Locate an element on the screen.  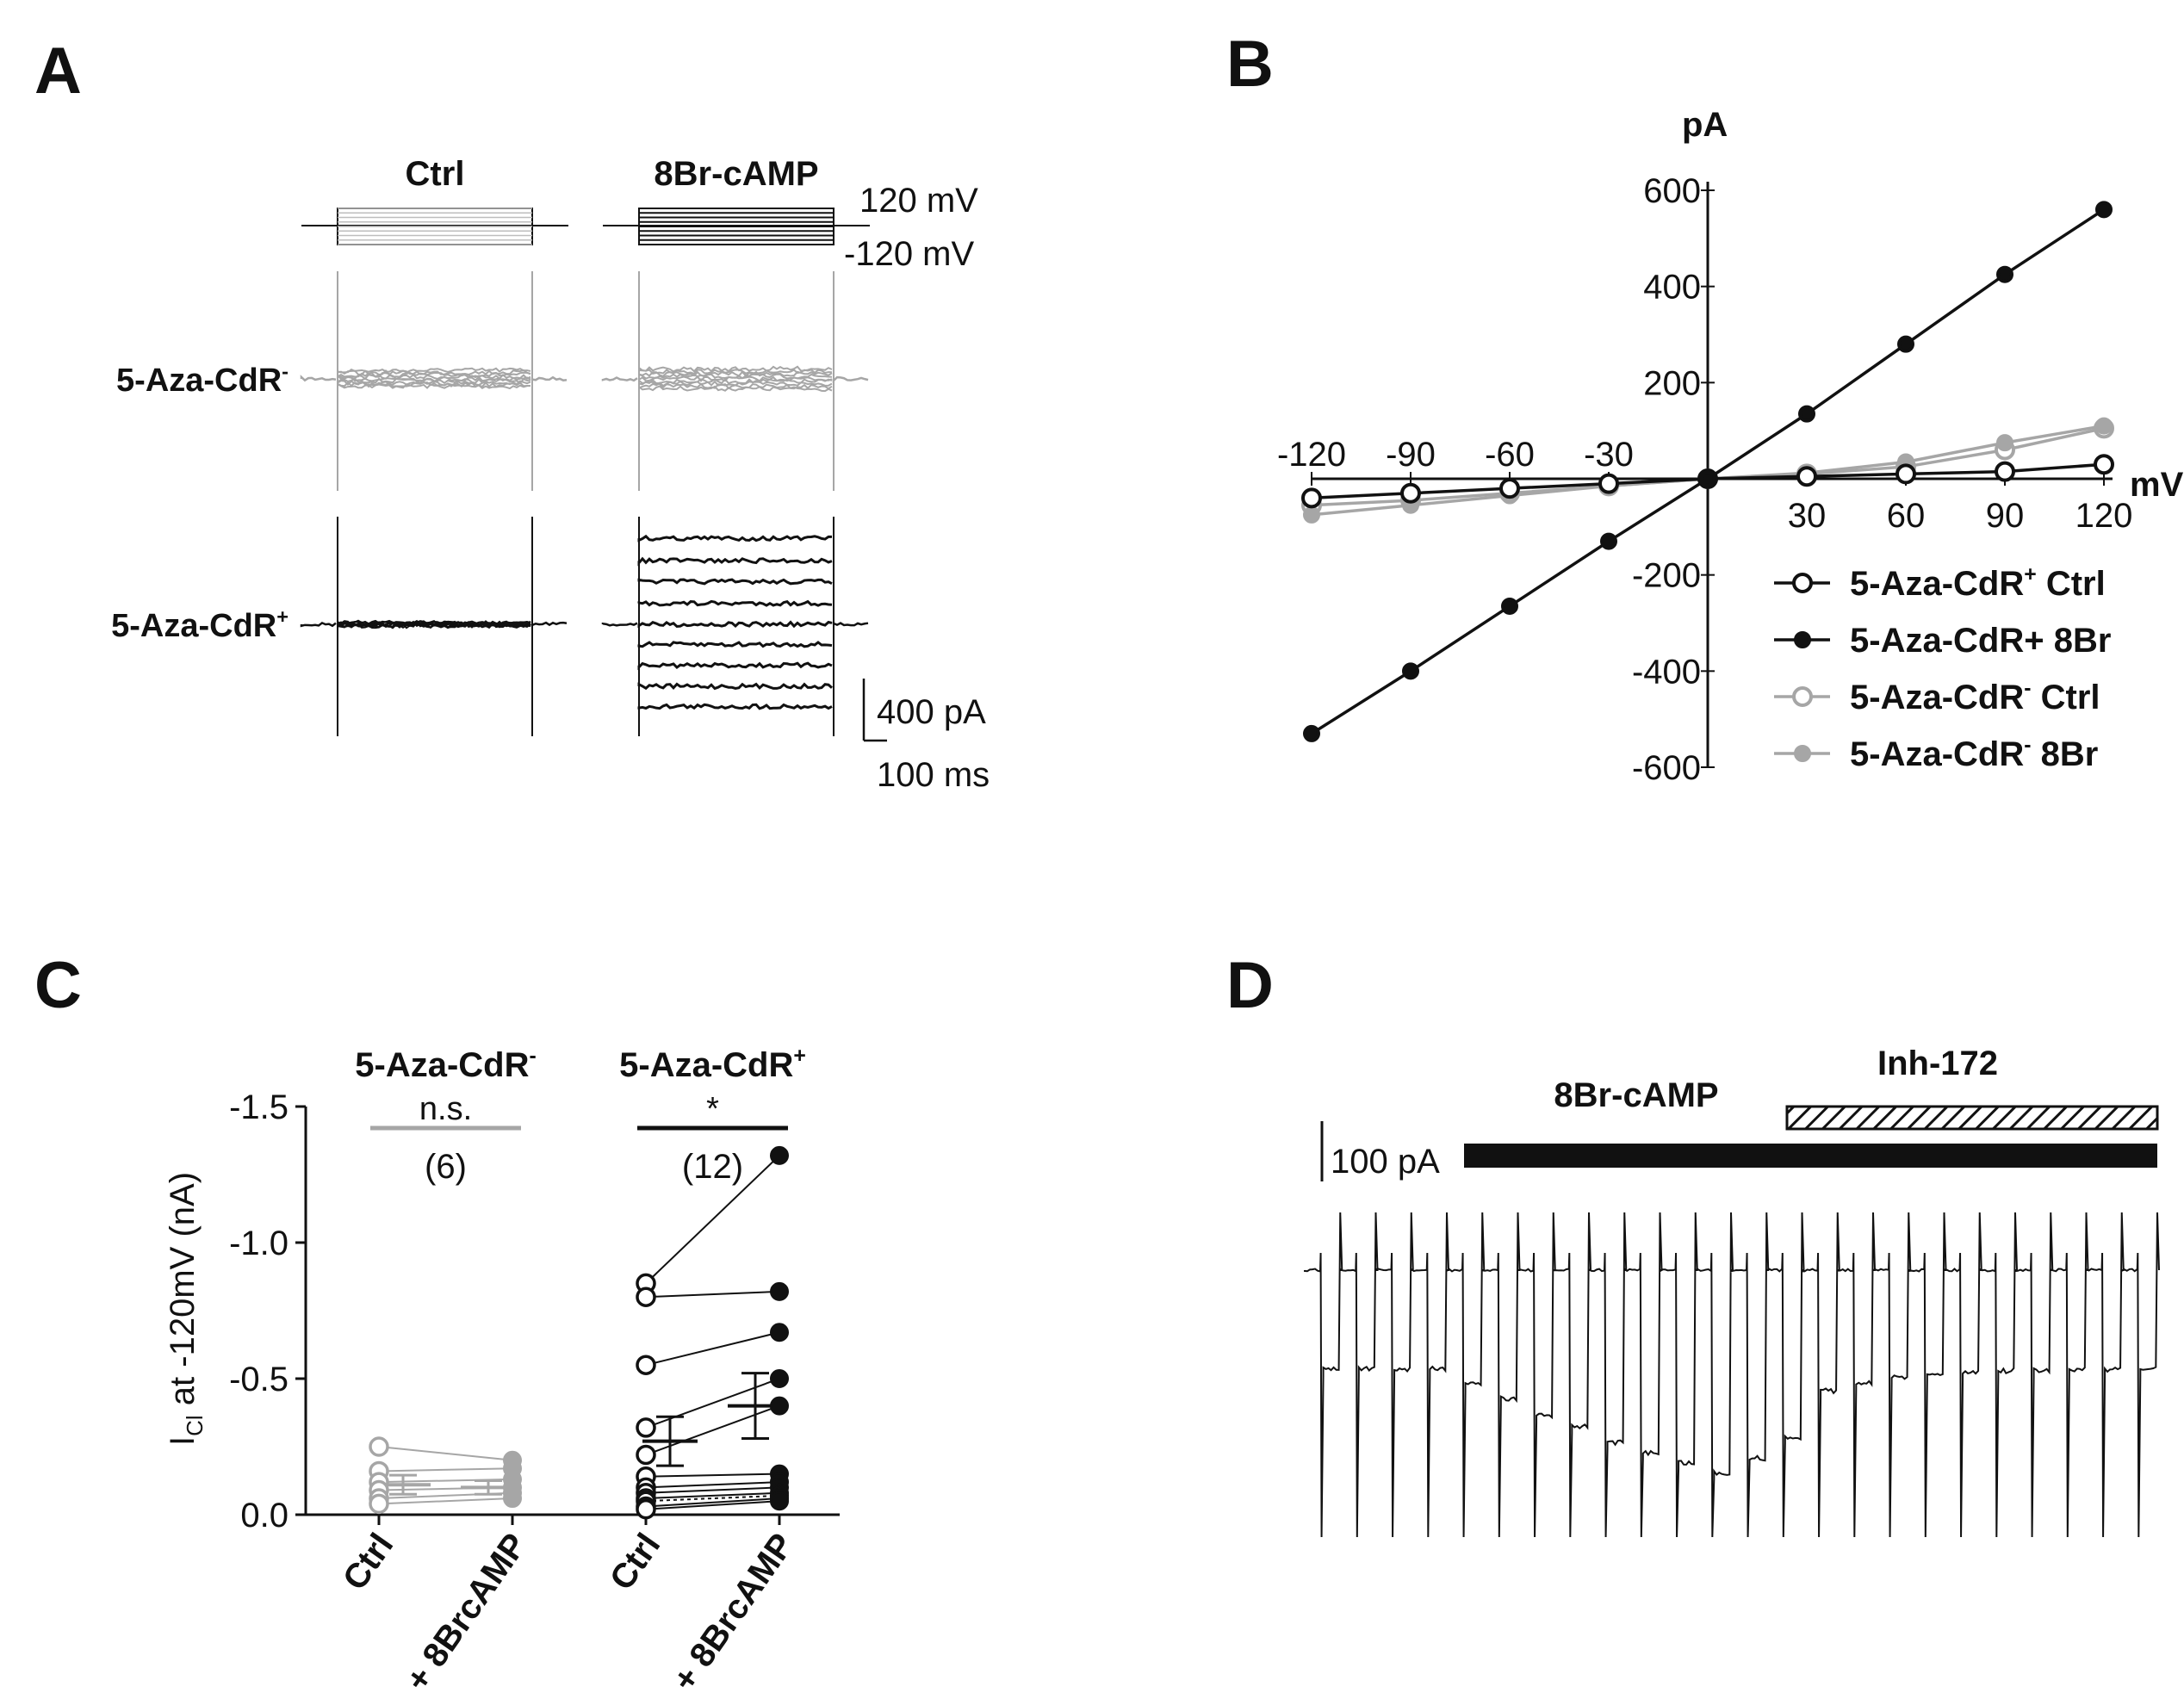
y-tick-label: -1.5 is located at coordinates (259, 1107).